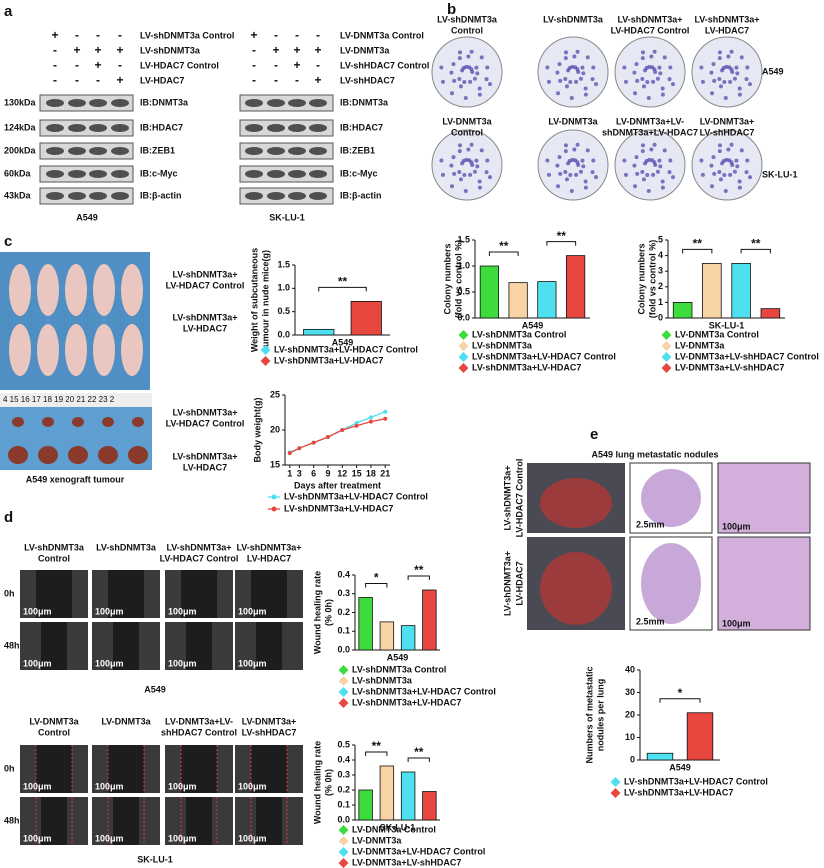 The image size is (824, 868). What do you see at coordinates (9, 593) in the screenshot?
I see `time-label: 0h` at bounding box center [9, 593].